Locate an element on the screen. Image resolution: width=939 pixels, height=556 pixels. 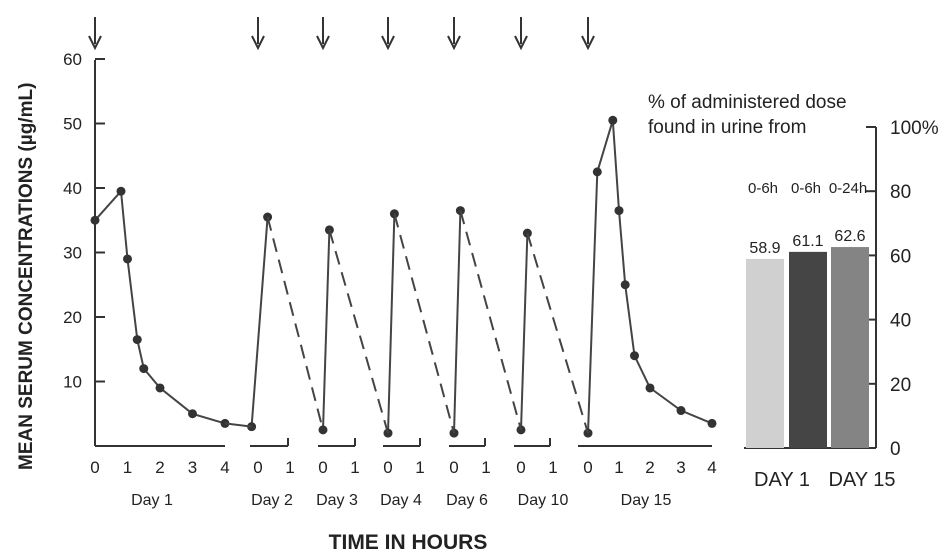
day-label: Day 10 is located at coordinates (543, 500).